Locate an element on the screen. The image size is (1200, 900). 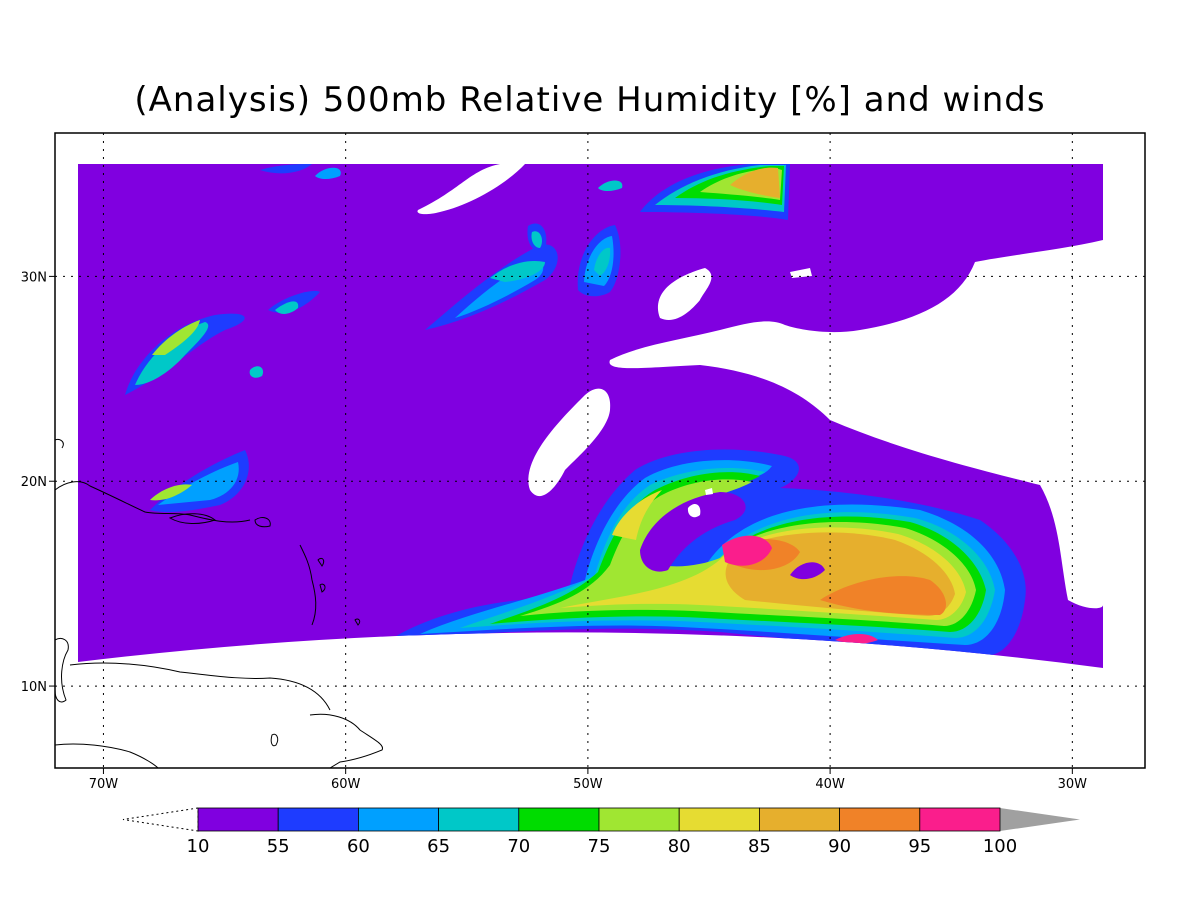
coastlines is located at coordinates (219, 603).